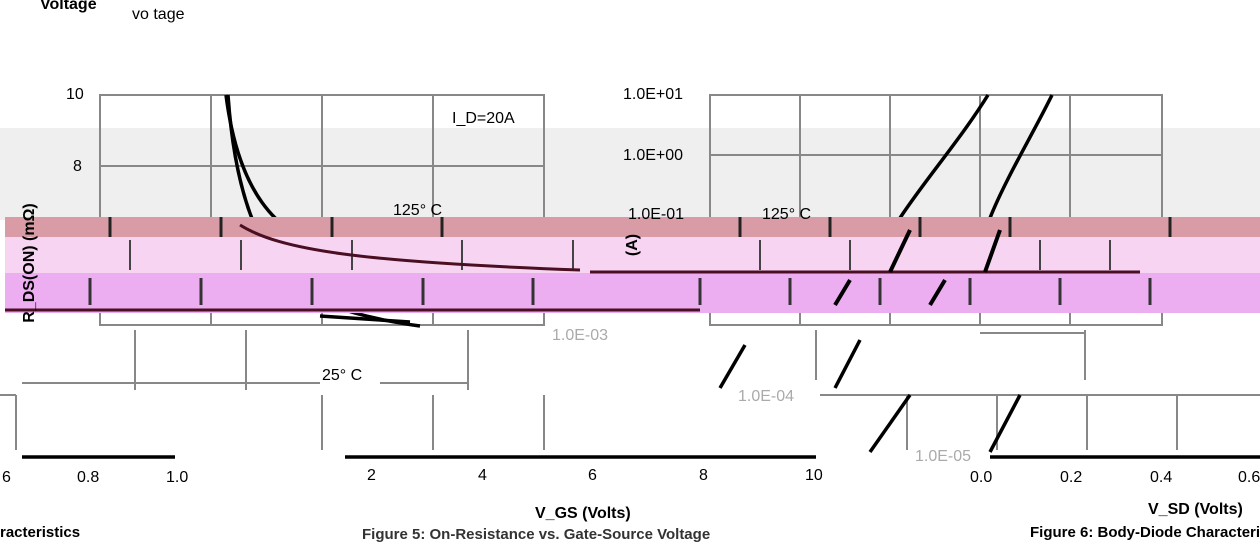  What do you see at coordinates (1195, 509) in the screenshot?
I see `right-xlabel: V_SD (Volts)` at bounding box center [1195, 509].